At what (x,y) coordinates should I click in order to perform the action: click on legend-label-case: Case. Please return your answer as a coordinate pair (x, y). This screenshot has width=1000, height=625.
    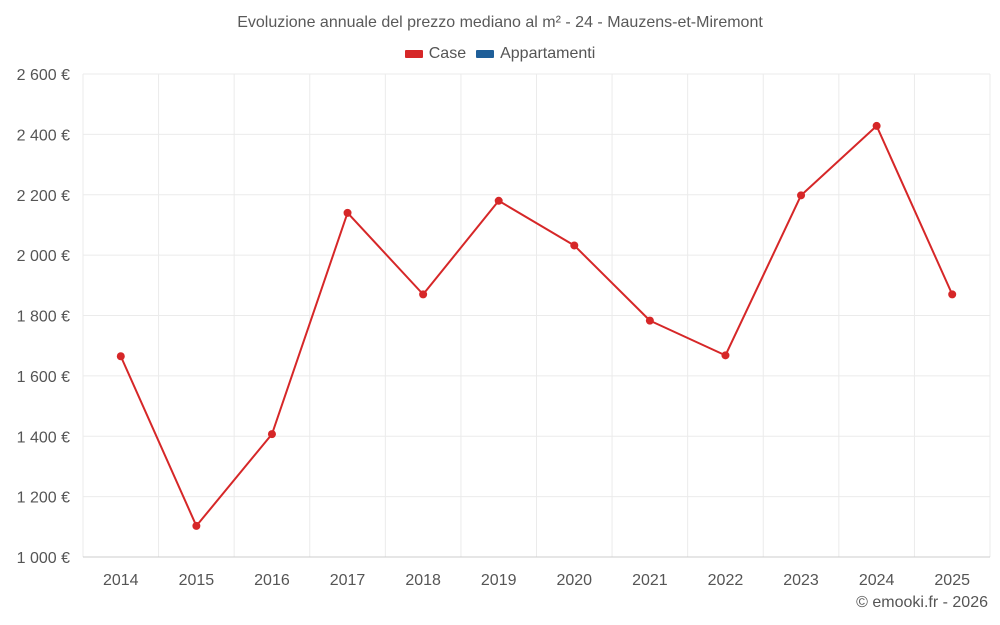
    Looking at the image, I should click on (447, 53).